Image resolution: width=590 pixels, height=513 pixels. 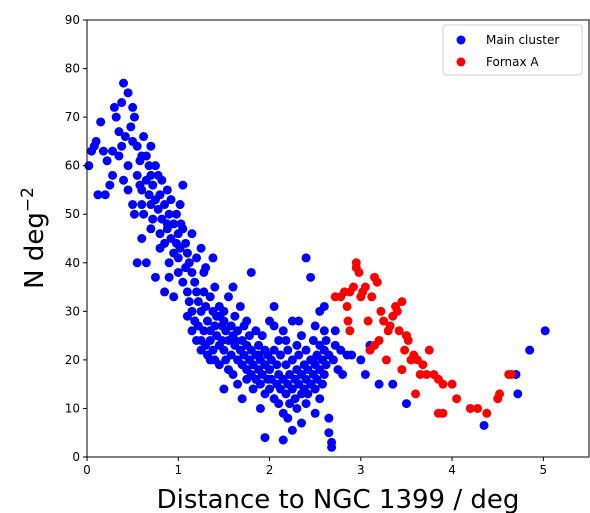 I want to click on y-tick-label: 80, so click(x=72, y=69).